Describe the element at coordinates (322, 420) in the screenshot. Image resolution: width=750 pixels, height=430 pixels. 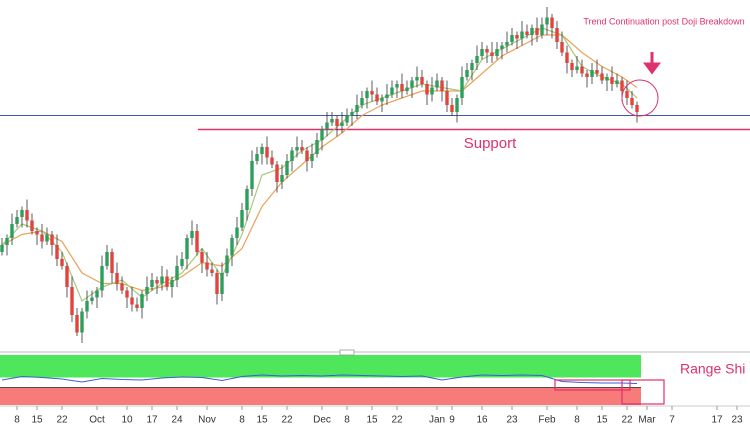
I see `x-tick-label: Dec` at that location.